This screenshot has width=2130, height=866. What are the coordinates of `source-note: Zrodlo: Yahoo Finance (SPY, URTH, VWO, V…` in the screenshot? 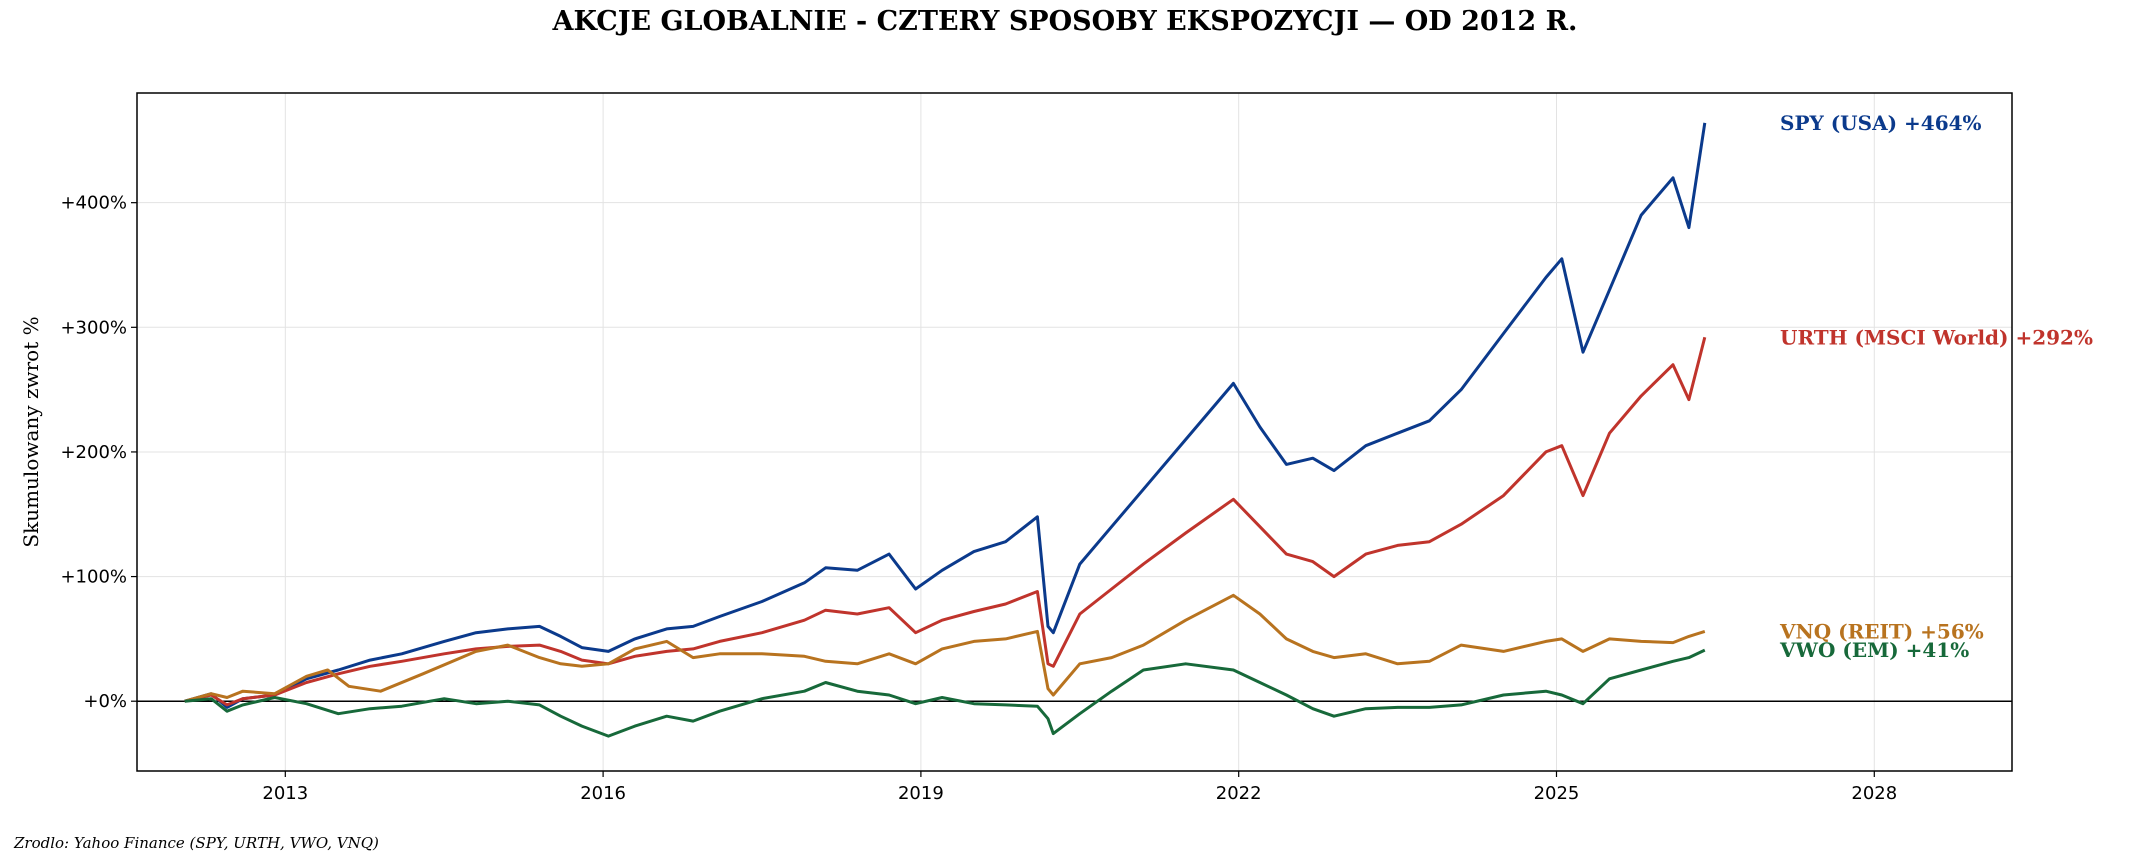 It's located at (196, 843).